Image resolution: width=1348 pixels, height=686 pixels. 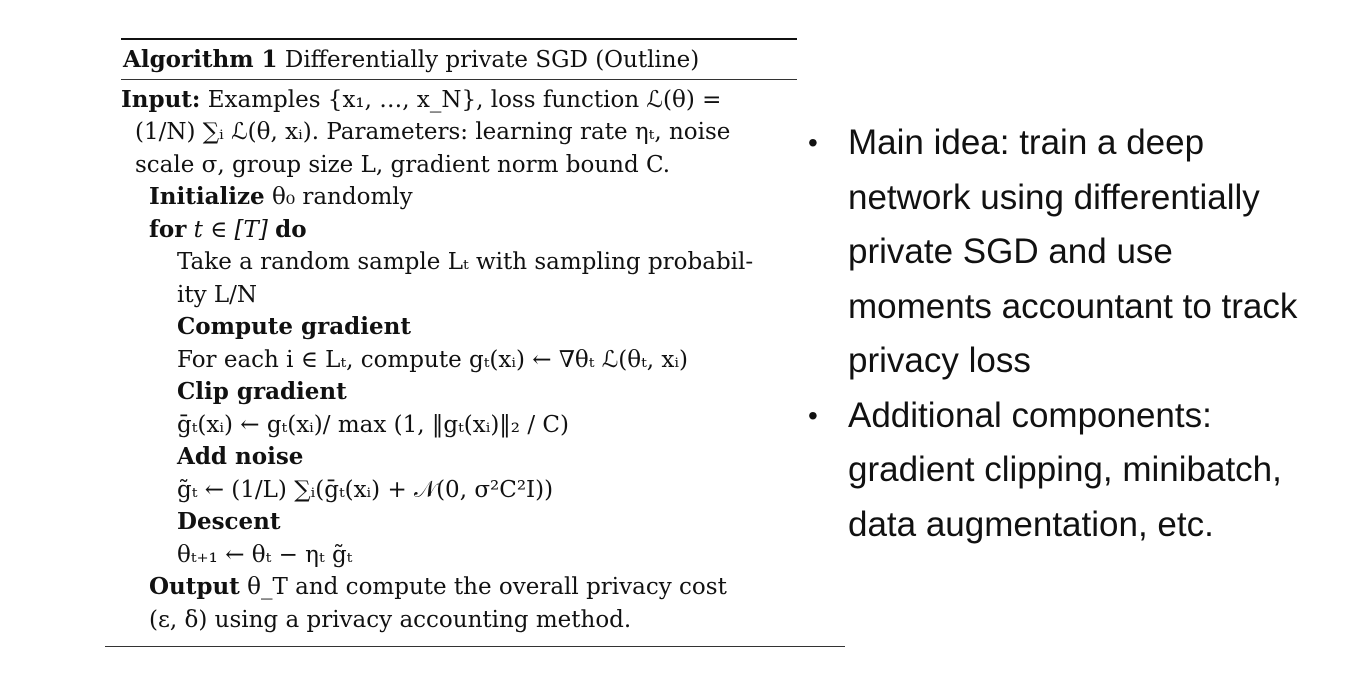 I want to click on for-keyword: for, so click(x=168, y=229).